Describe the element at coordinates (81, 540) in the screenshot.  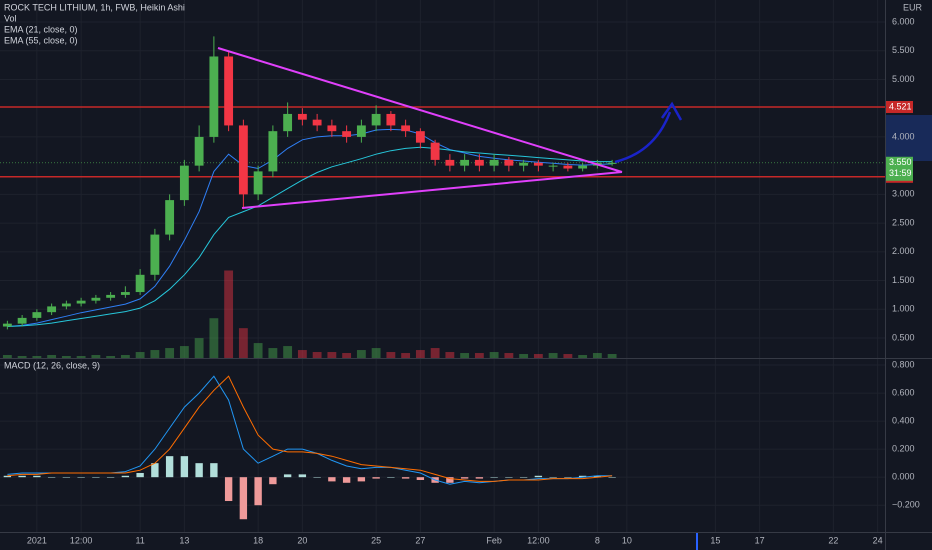
I see `x-tick-label: 12:00` at that location.